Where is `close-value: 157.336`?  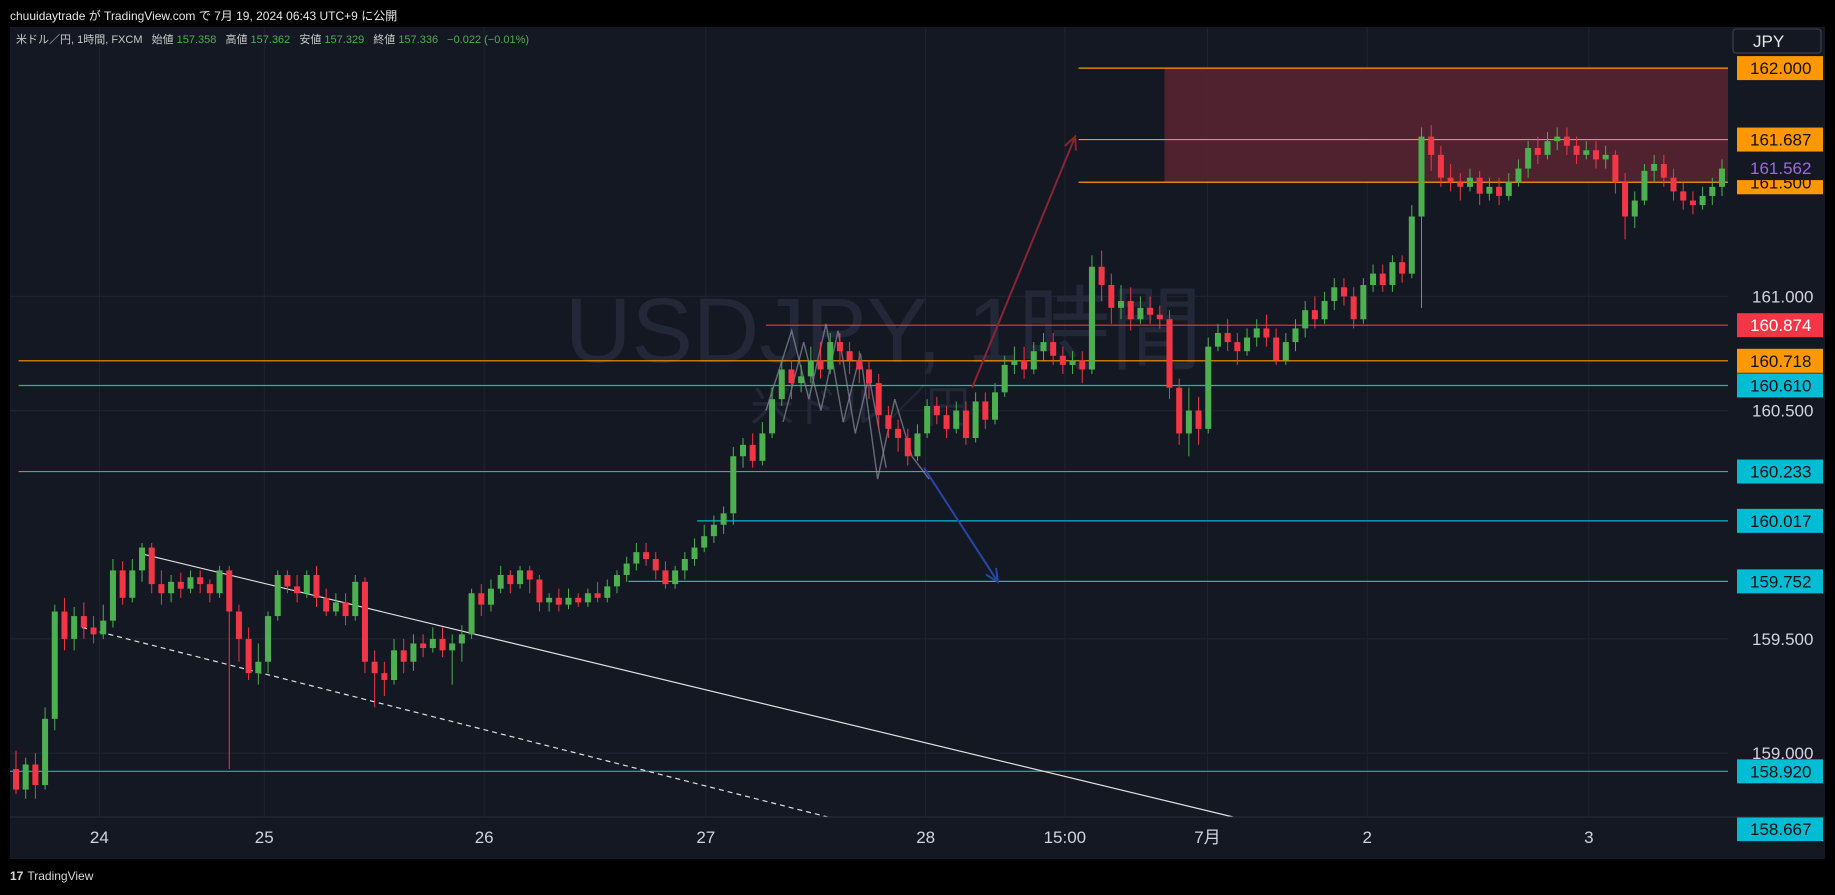
close-value: 157.336 is located at coordinates (418, 40).